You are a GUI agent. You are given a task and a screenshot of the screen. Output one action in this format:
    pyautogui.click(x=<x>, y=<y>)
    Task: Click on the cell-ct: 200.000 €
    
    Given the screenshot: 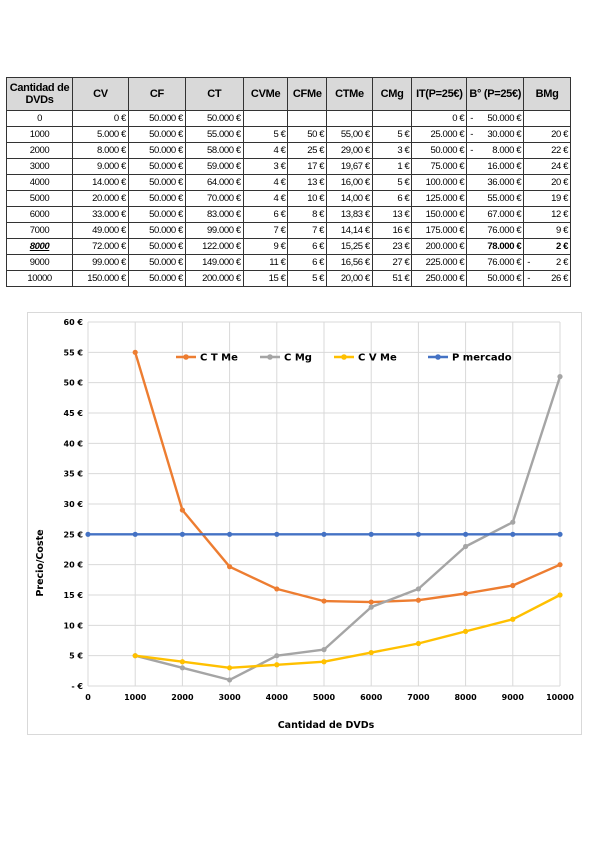 What is the action you would take?
    pyautogui.click(x=214, y=278)
    